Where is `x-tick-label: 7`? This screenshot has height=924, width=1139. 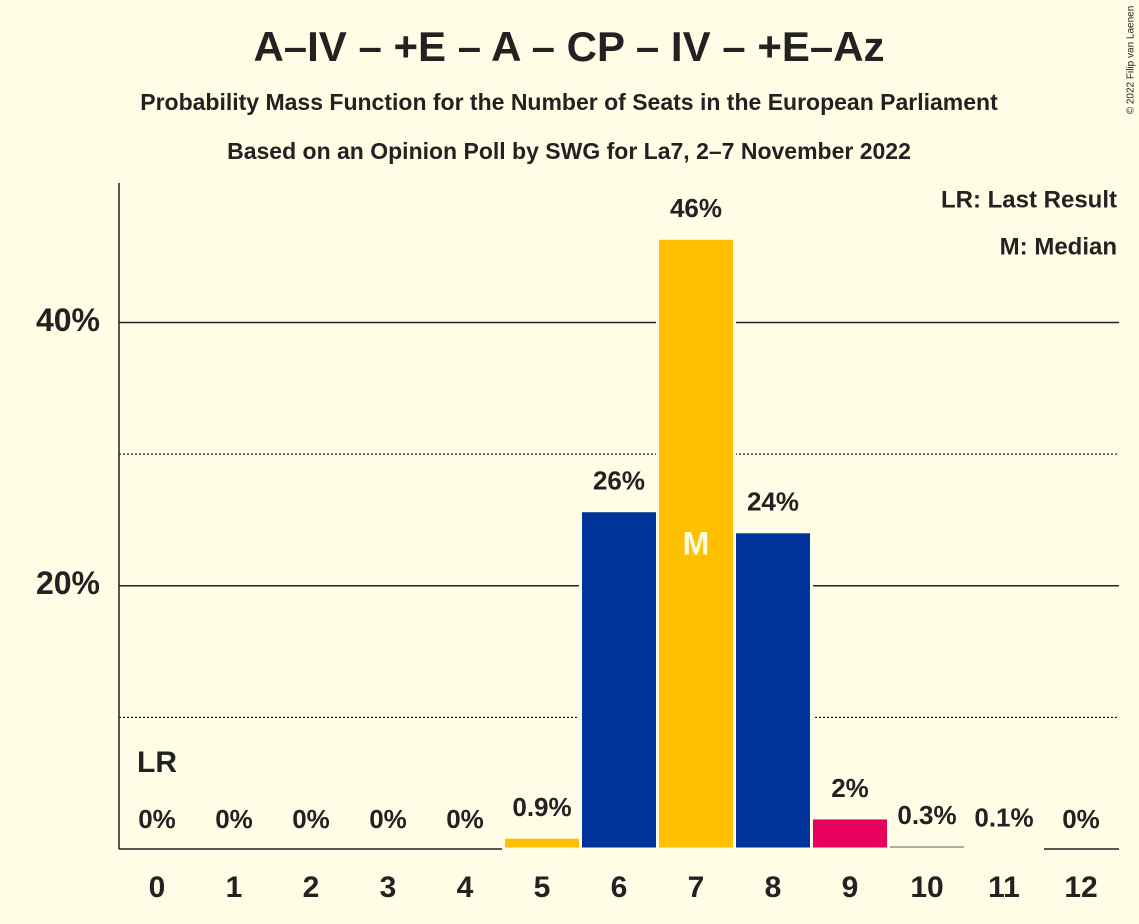 x-tick-label: 7 is located at coordinates (696, 887).